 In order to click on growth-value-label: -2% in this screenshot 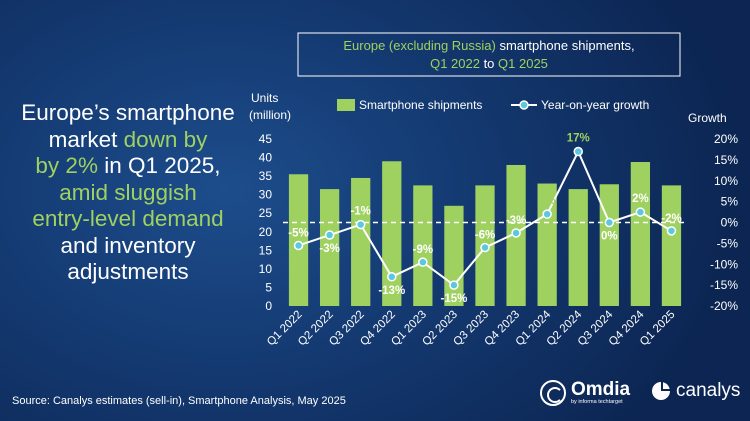, I will do `click(671, 219)`.